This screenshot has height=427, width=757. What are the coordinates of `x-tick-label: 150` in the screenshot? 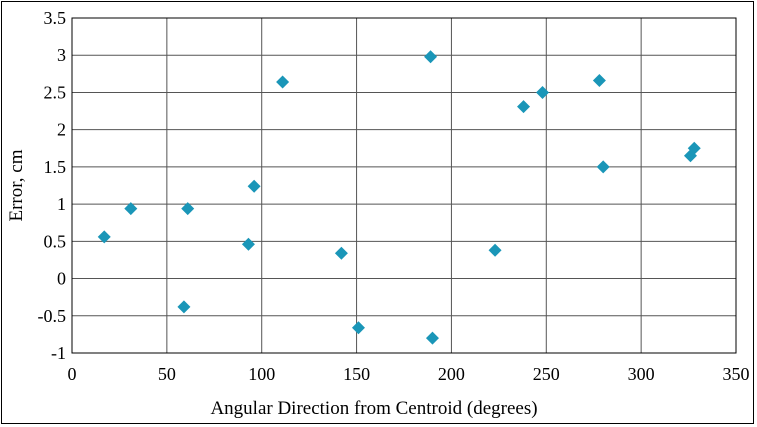 It's located at (356, 374).